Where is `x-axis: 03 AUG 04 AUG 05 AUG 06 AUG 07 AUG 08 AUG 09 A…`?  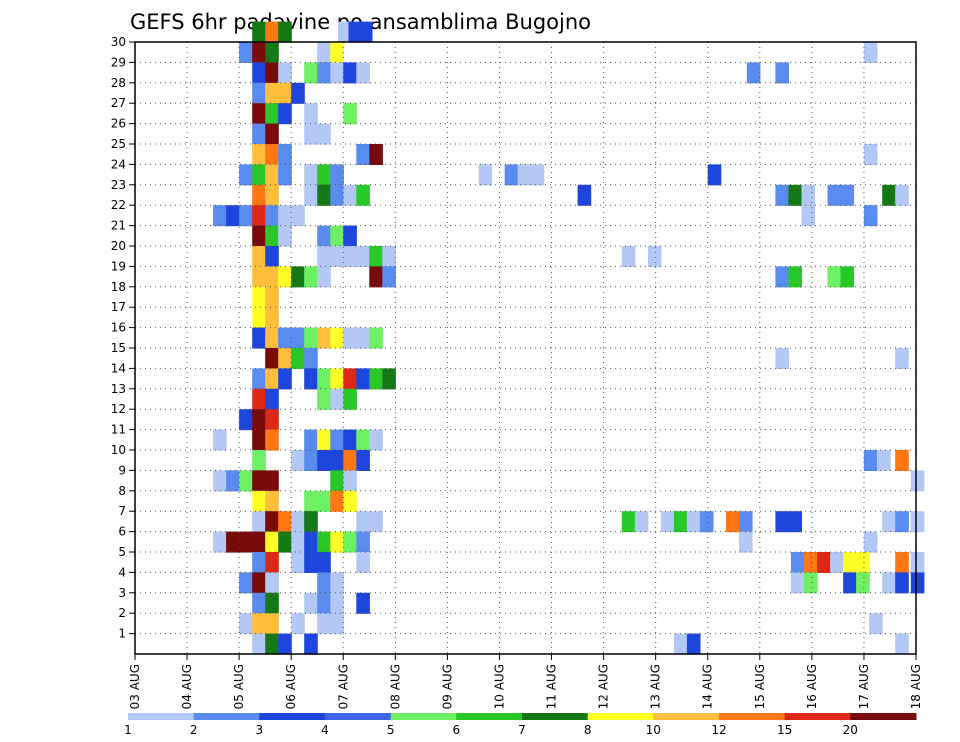 x-axis: 03 AUG 04 AUG 05 AUG 06 AUG 07 AUG 08 AUG 09 A… is located at coordinates (525, 681).